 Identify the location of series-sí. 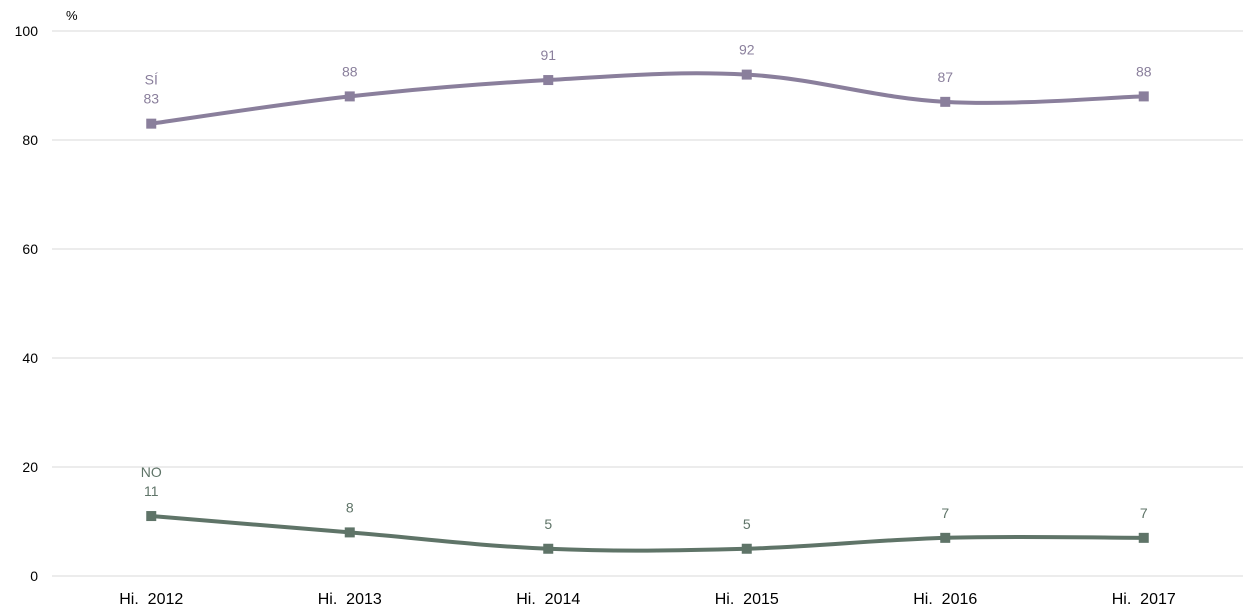
(647, 99).